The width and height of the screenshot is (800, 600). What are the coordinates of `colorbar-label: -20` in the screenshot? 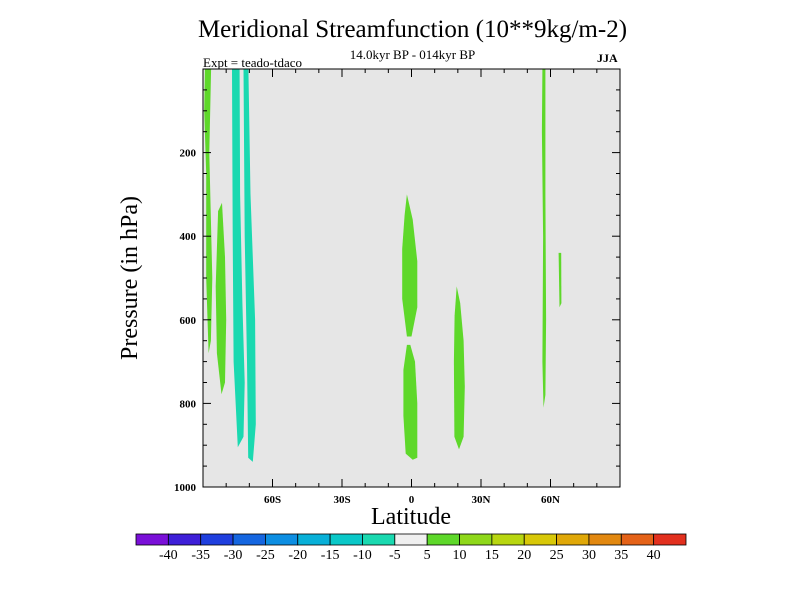 It's located at (297, 555).